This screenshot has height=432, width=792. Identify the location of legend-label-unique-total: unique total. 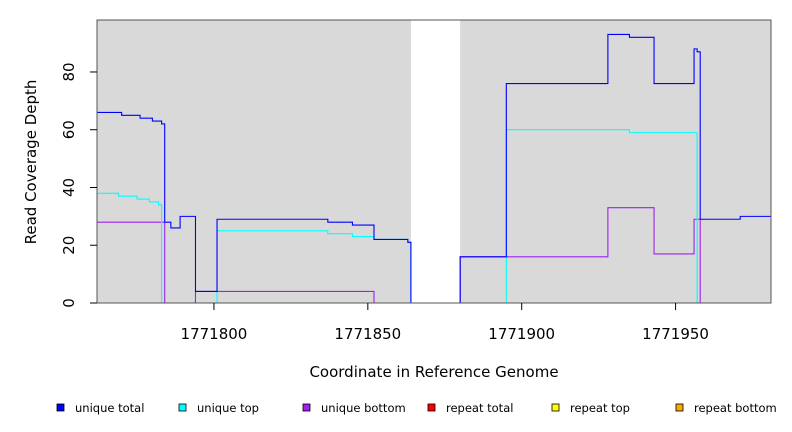
(109, 408).